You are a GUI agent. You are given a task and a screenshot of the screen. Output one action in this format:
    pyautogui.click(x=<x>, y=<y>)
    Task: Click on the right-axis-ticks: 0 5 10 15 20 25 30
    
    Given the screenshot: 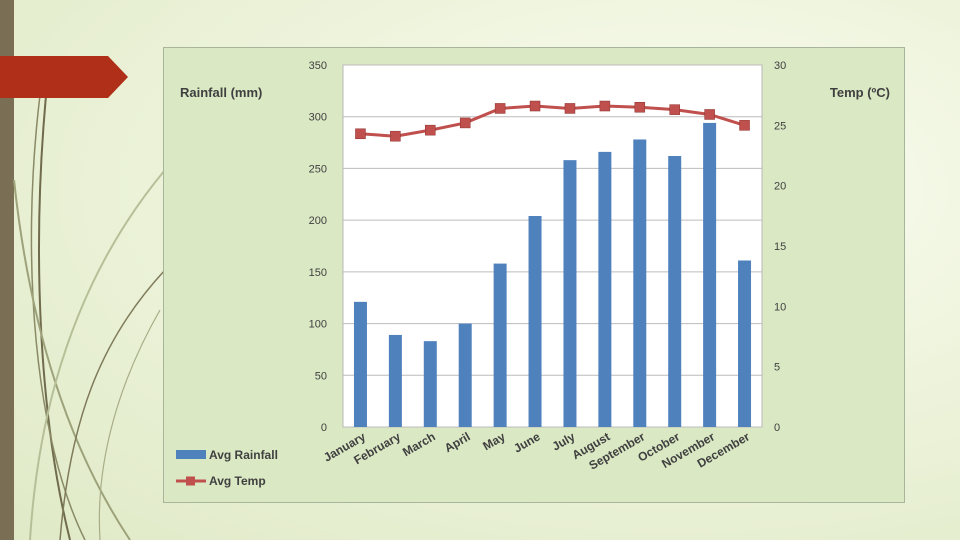 What is the action you would take?
    pyautogui.click(x=780, y=247)
    